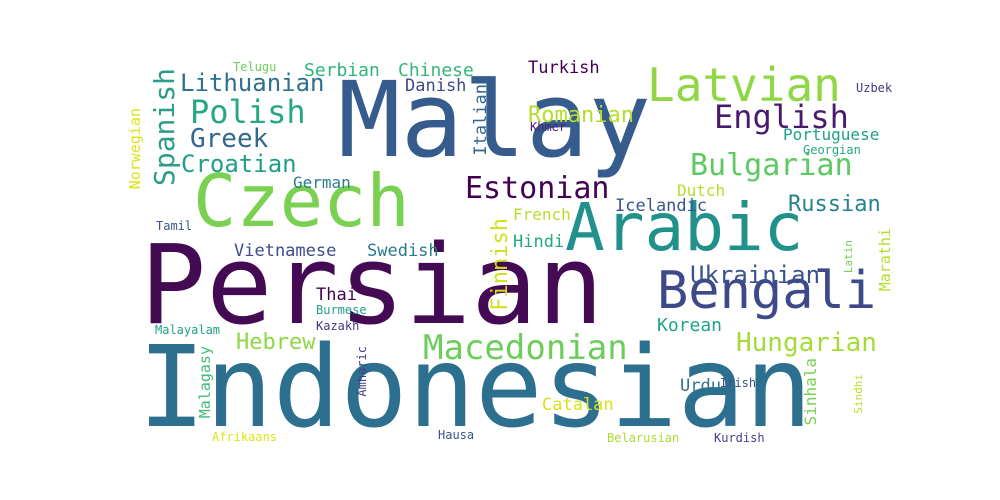  What do you see at coordinates (252, 83) in the screenshot?
I see `word-lithuanian: Lithuanian` at bounding box center [252, 83].